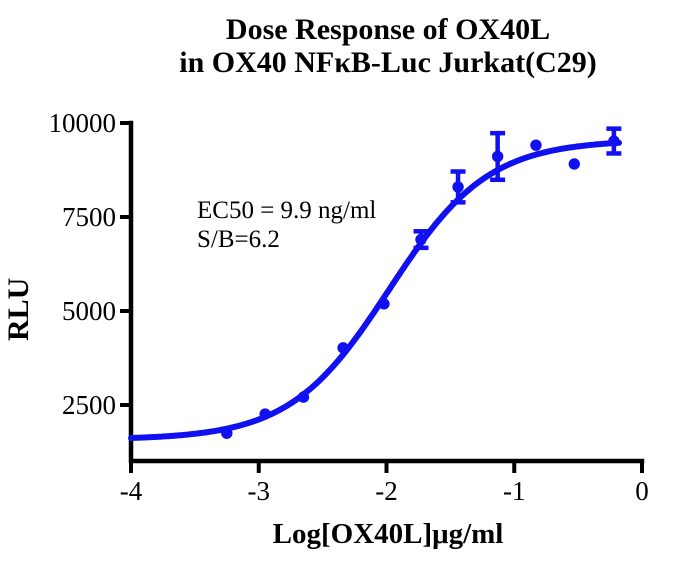 This screenshot has width=696, height=568. Describe the element at coordinates (89, 217) in the screenshot. I see `y-tick-label: 7500` at that location.